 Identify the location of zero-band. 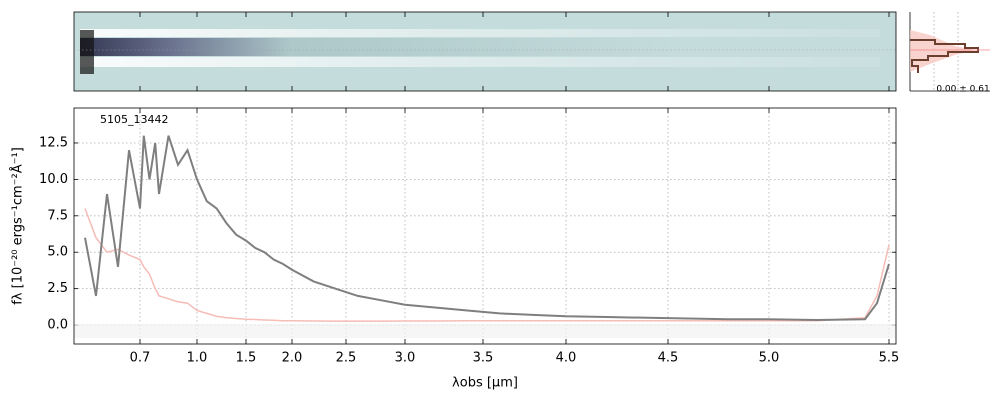
(485, 331).